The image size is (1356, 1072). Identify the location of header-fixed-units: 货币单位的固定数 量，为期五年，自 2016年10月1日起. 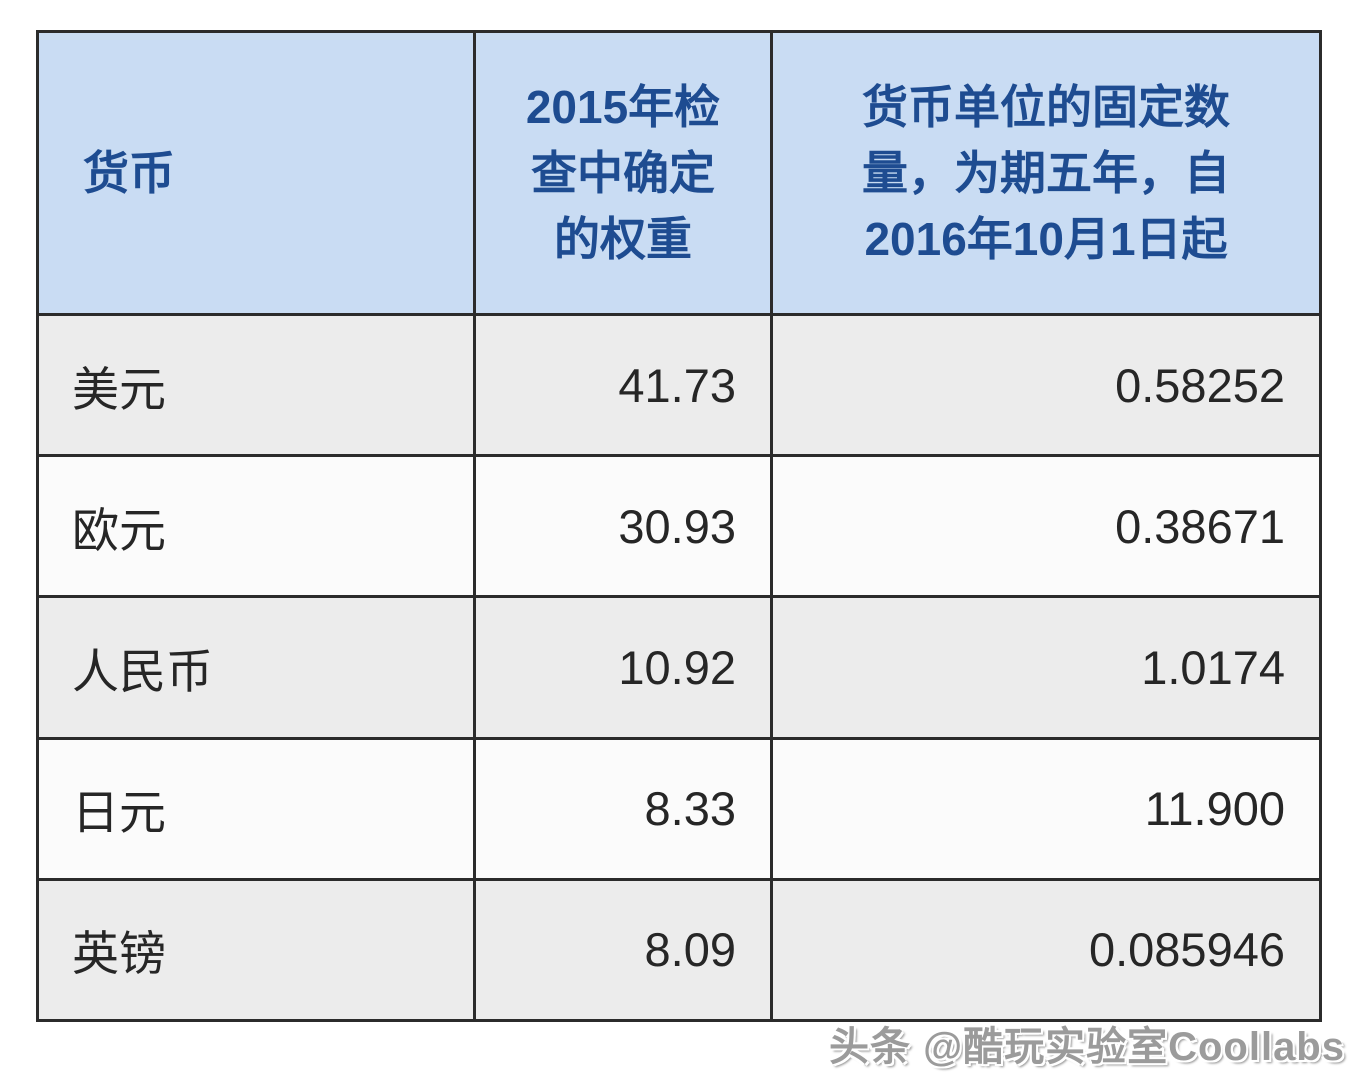
(1046, 173).